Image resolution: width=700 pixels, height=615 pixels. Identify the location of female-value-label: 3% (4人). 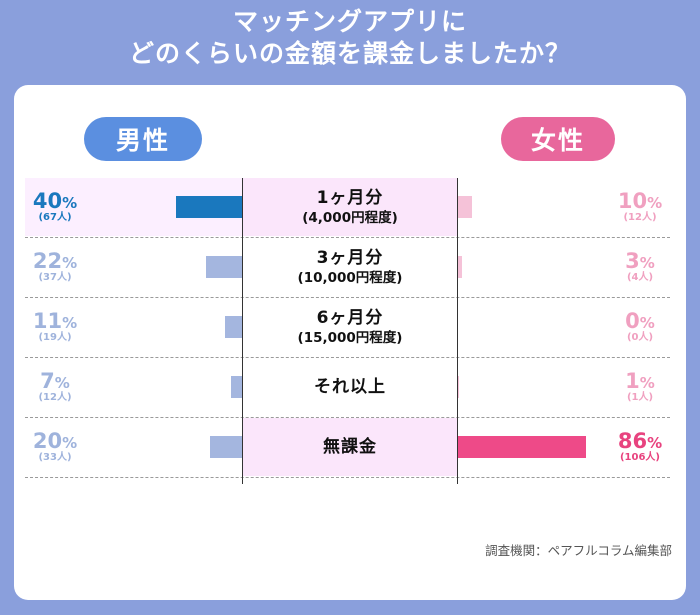
(640, 266).